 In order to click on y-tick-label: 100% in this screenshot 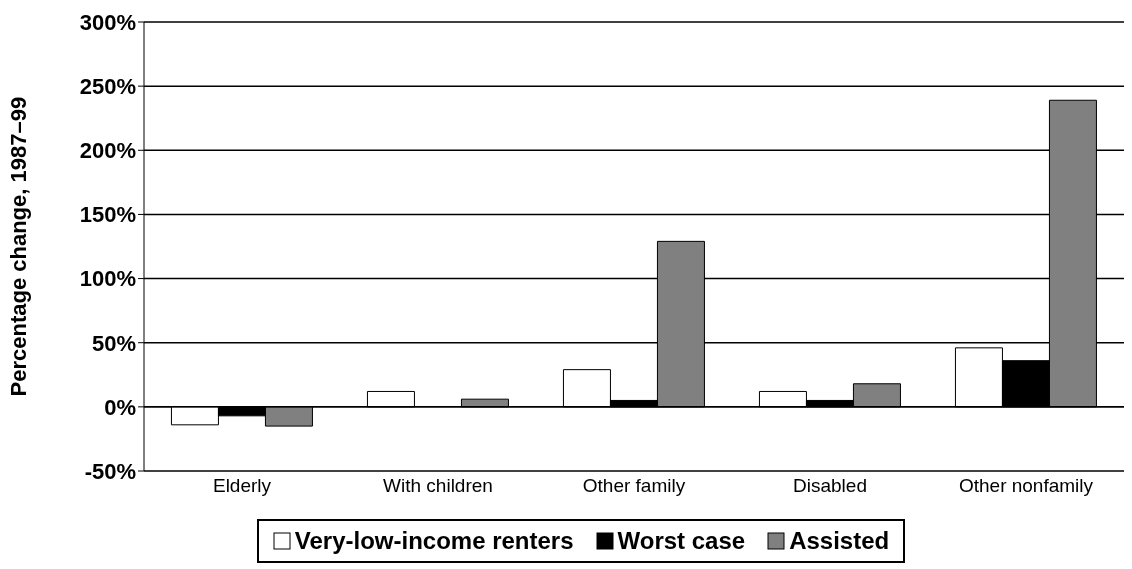, I will do `click(107, 279)`.